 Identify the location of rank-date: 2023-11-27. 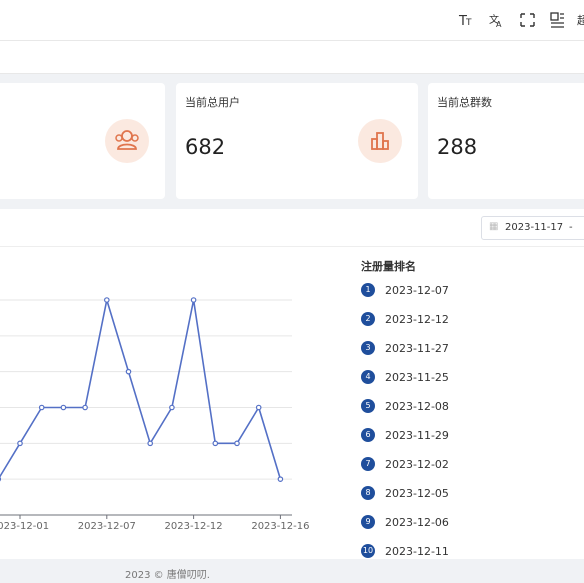
(417, 348).